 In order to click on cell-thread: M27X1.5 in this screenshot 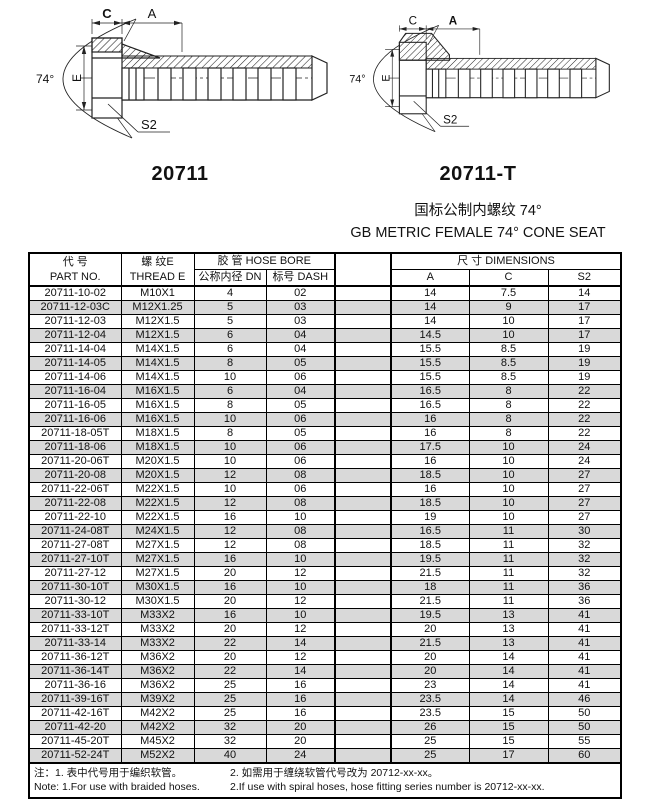, I will do `click(157, 559)`.